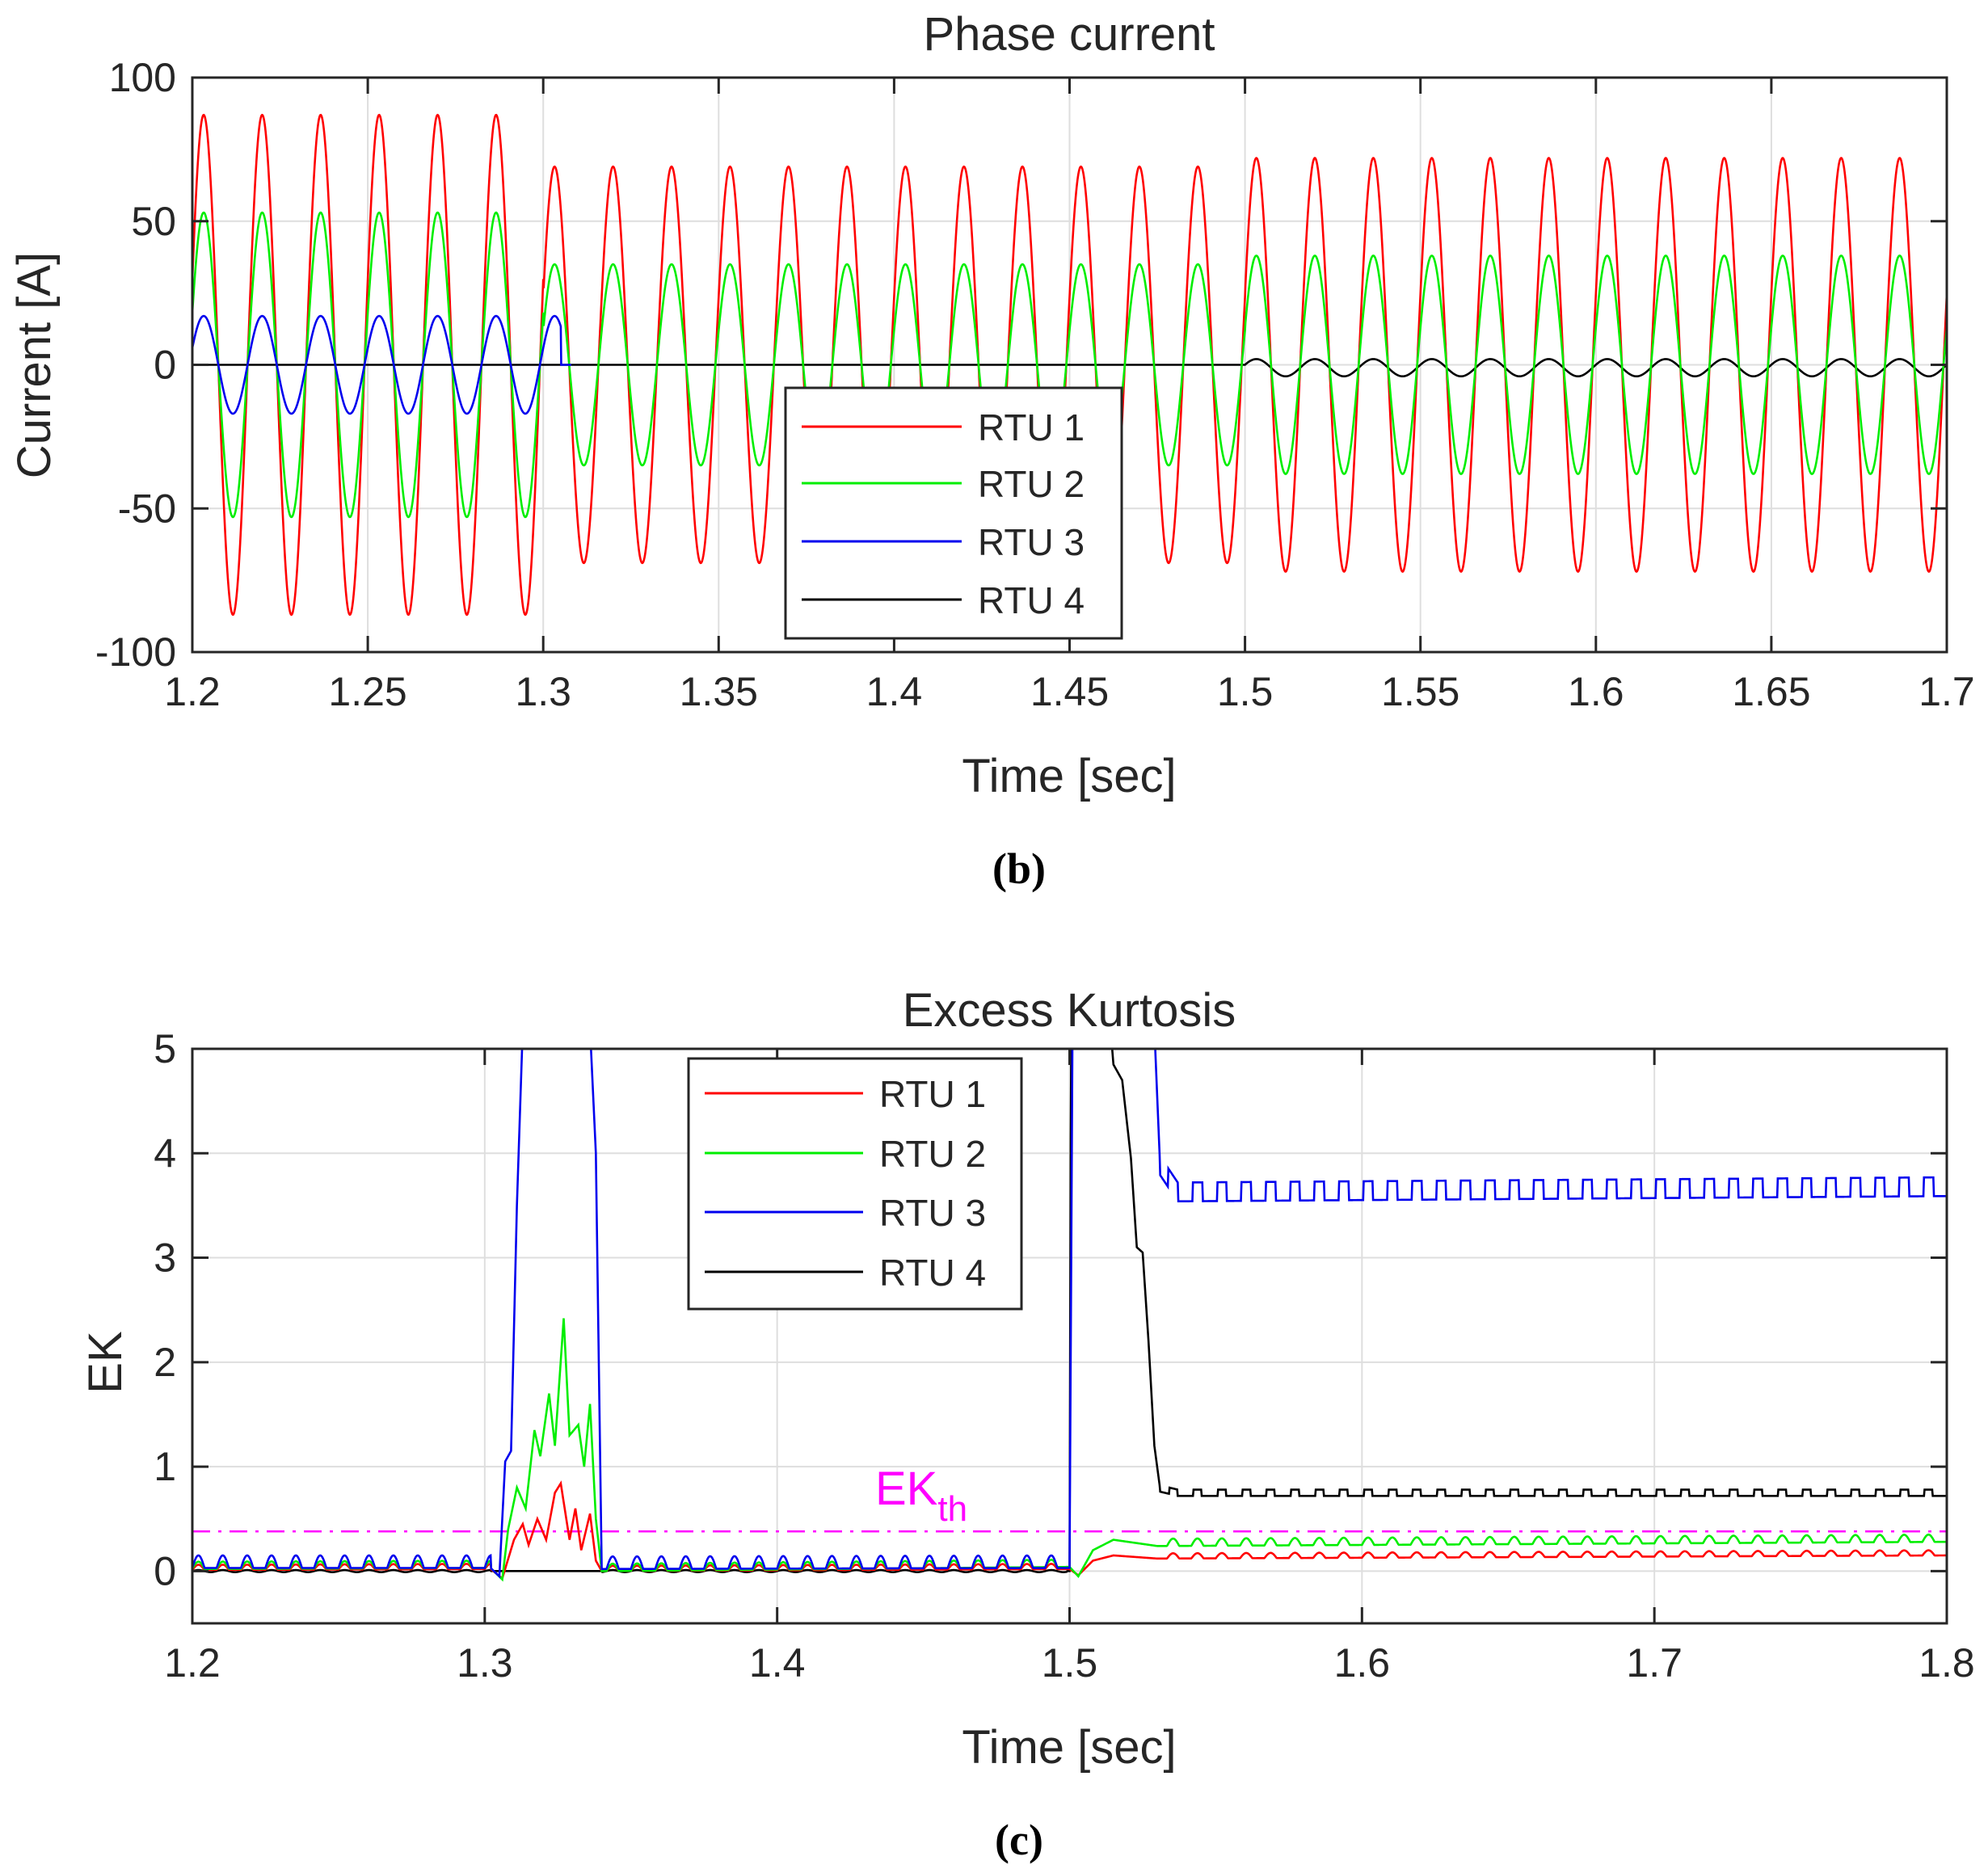 The height and width of the screenshot is (1873, 1988). Describe the element at coordinates (165, 1258) in the screenshot. I see `y-tick-label: 3` at that location.